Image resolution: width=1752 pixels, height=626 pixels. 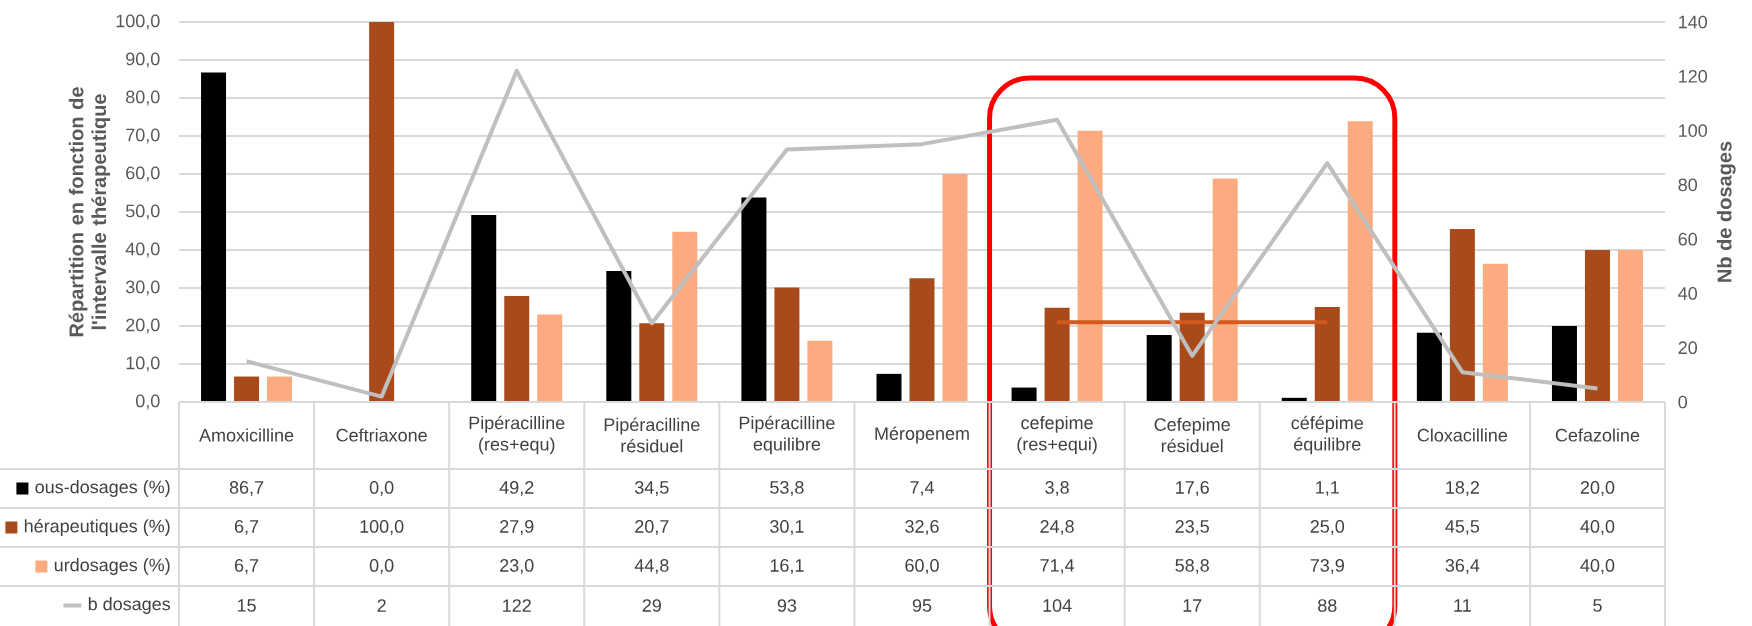 I want to click on data-label: 17,6, so click(x=1192, y=488).